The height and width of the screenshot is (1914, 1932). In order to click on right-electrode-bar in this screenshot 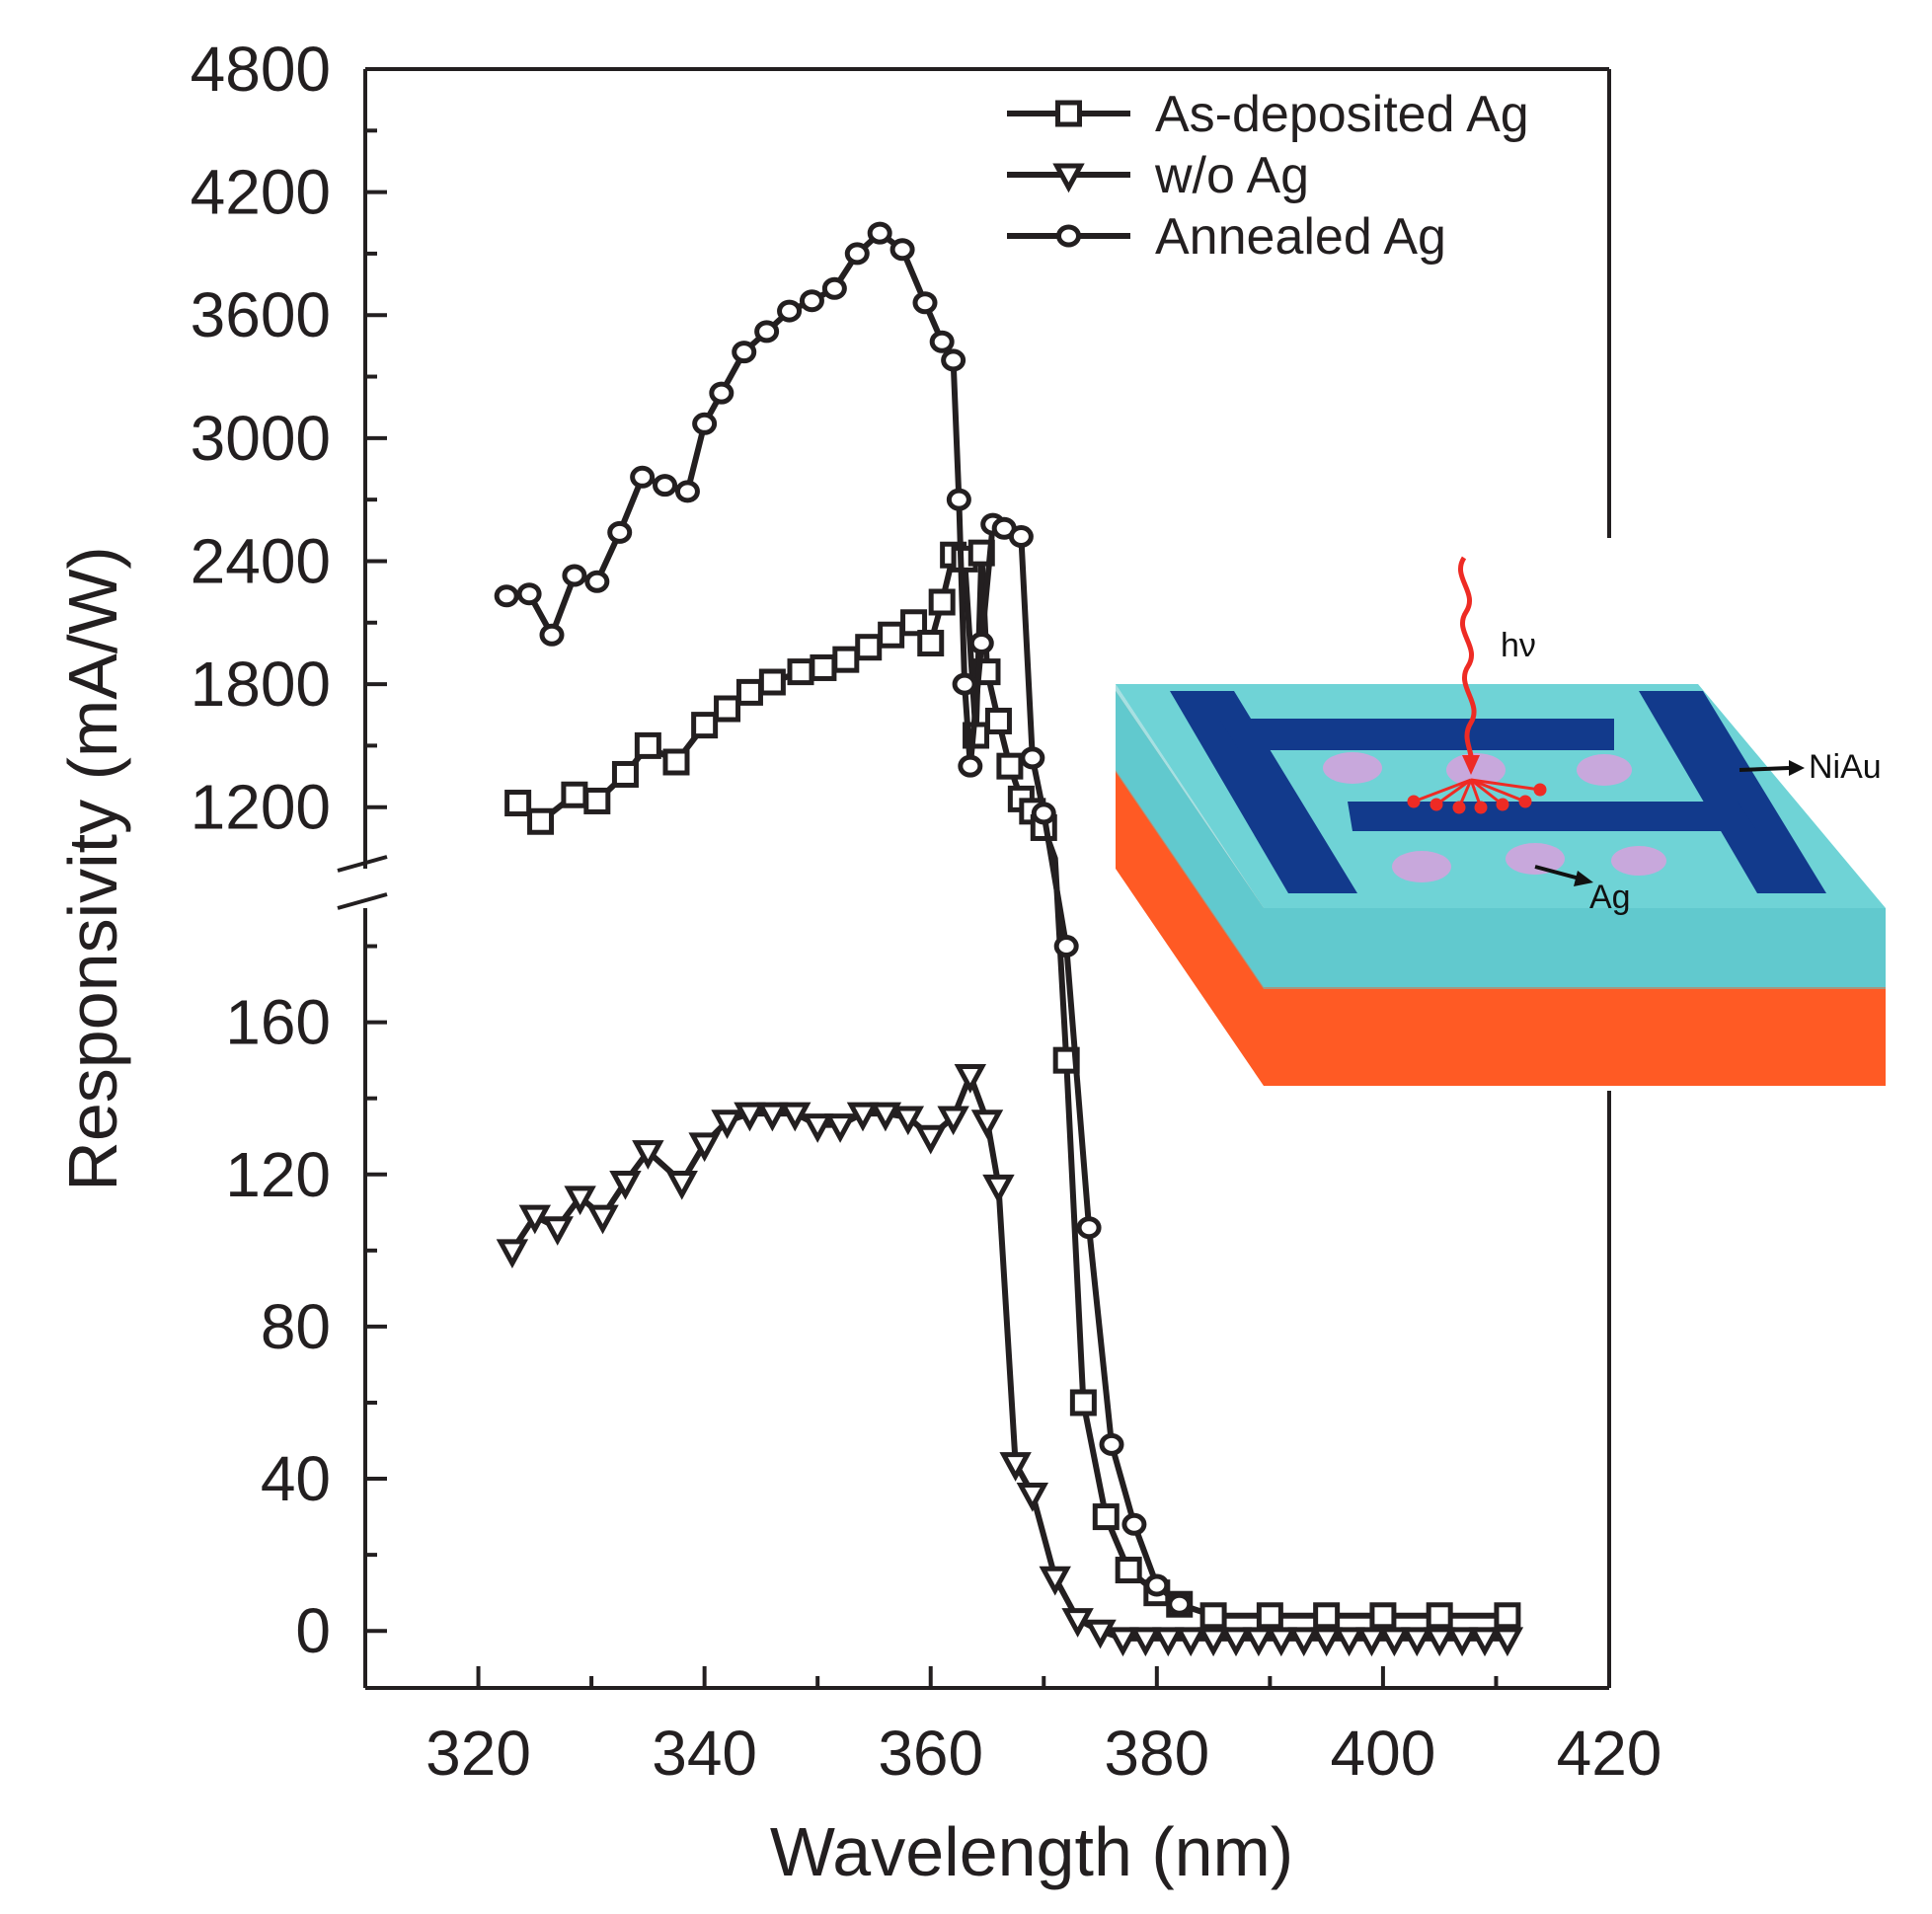, I will do `click(1733, 792)`.